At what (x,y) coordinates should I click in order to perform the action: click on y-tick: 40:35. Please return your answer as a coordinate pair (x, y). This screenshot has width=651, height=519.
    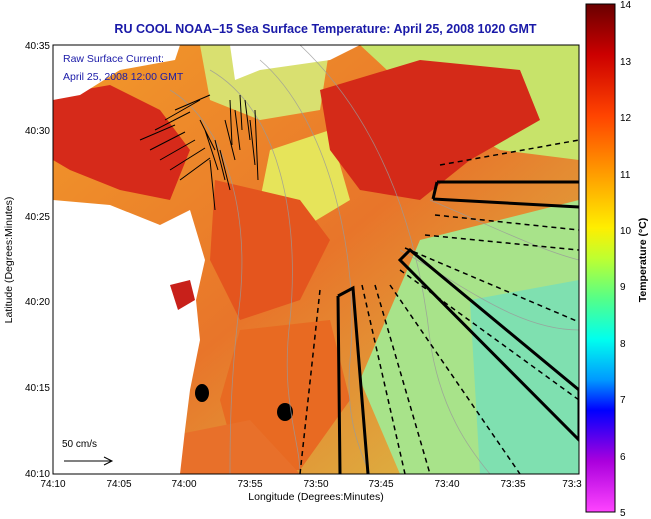
    Looking at the image, I should click on (37, 46).